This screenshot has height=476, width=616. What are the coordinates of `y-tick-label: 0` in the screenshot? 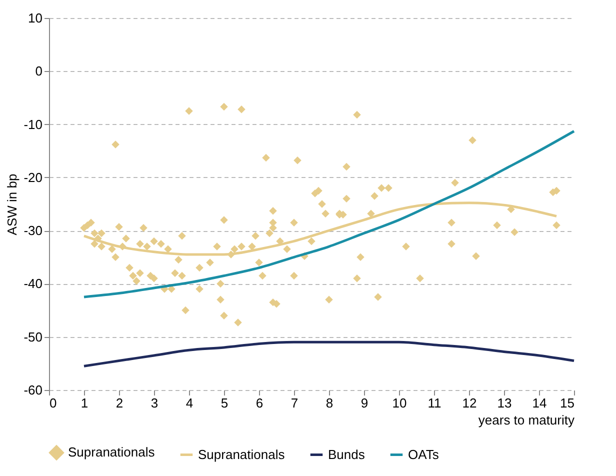 It's located at (38, 71).